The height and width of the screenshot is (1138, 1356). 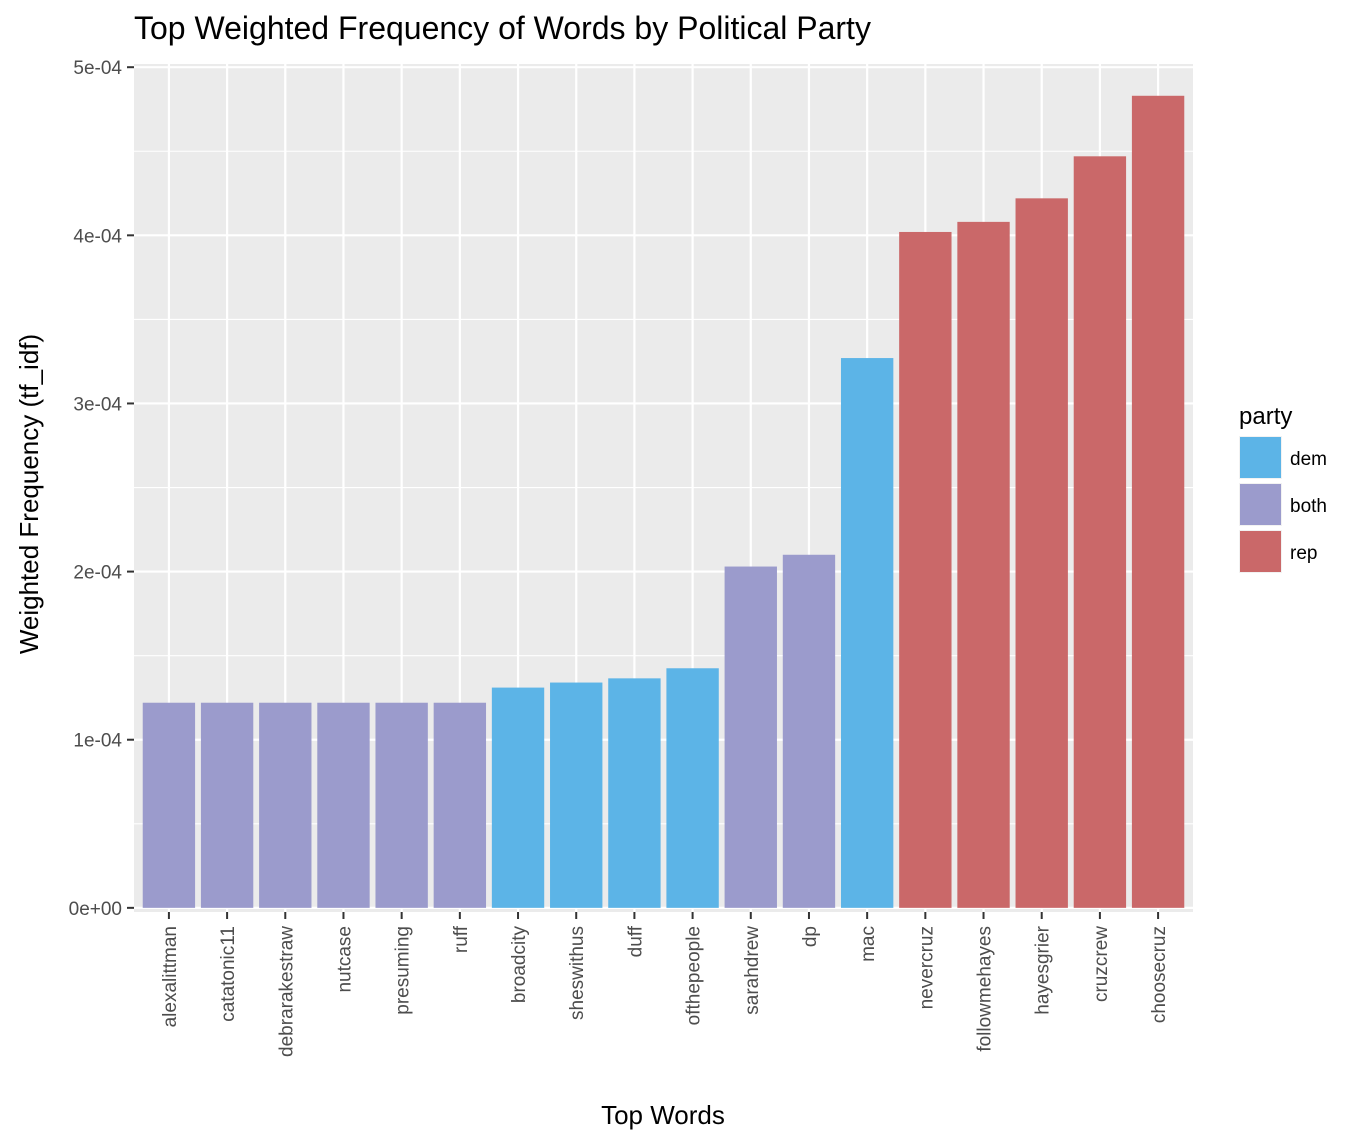 I want to click on x-tick-label: presuming, so click(x=403, y=970).